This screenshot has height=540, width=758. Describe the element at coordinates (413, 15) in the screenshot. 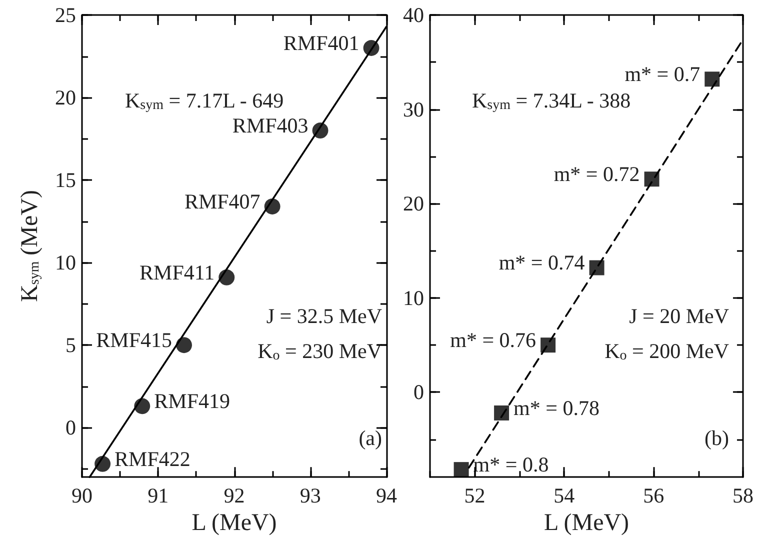

I see `y-tick-label: 40` at that location.